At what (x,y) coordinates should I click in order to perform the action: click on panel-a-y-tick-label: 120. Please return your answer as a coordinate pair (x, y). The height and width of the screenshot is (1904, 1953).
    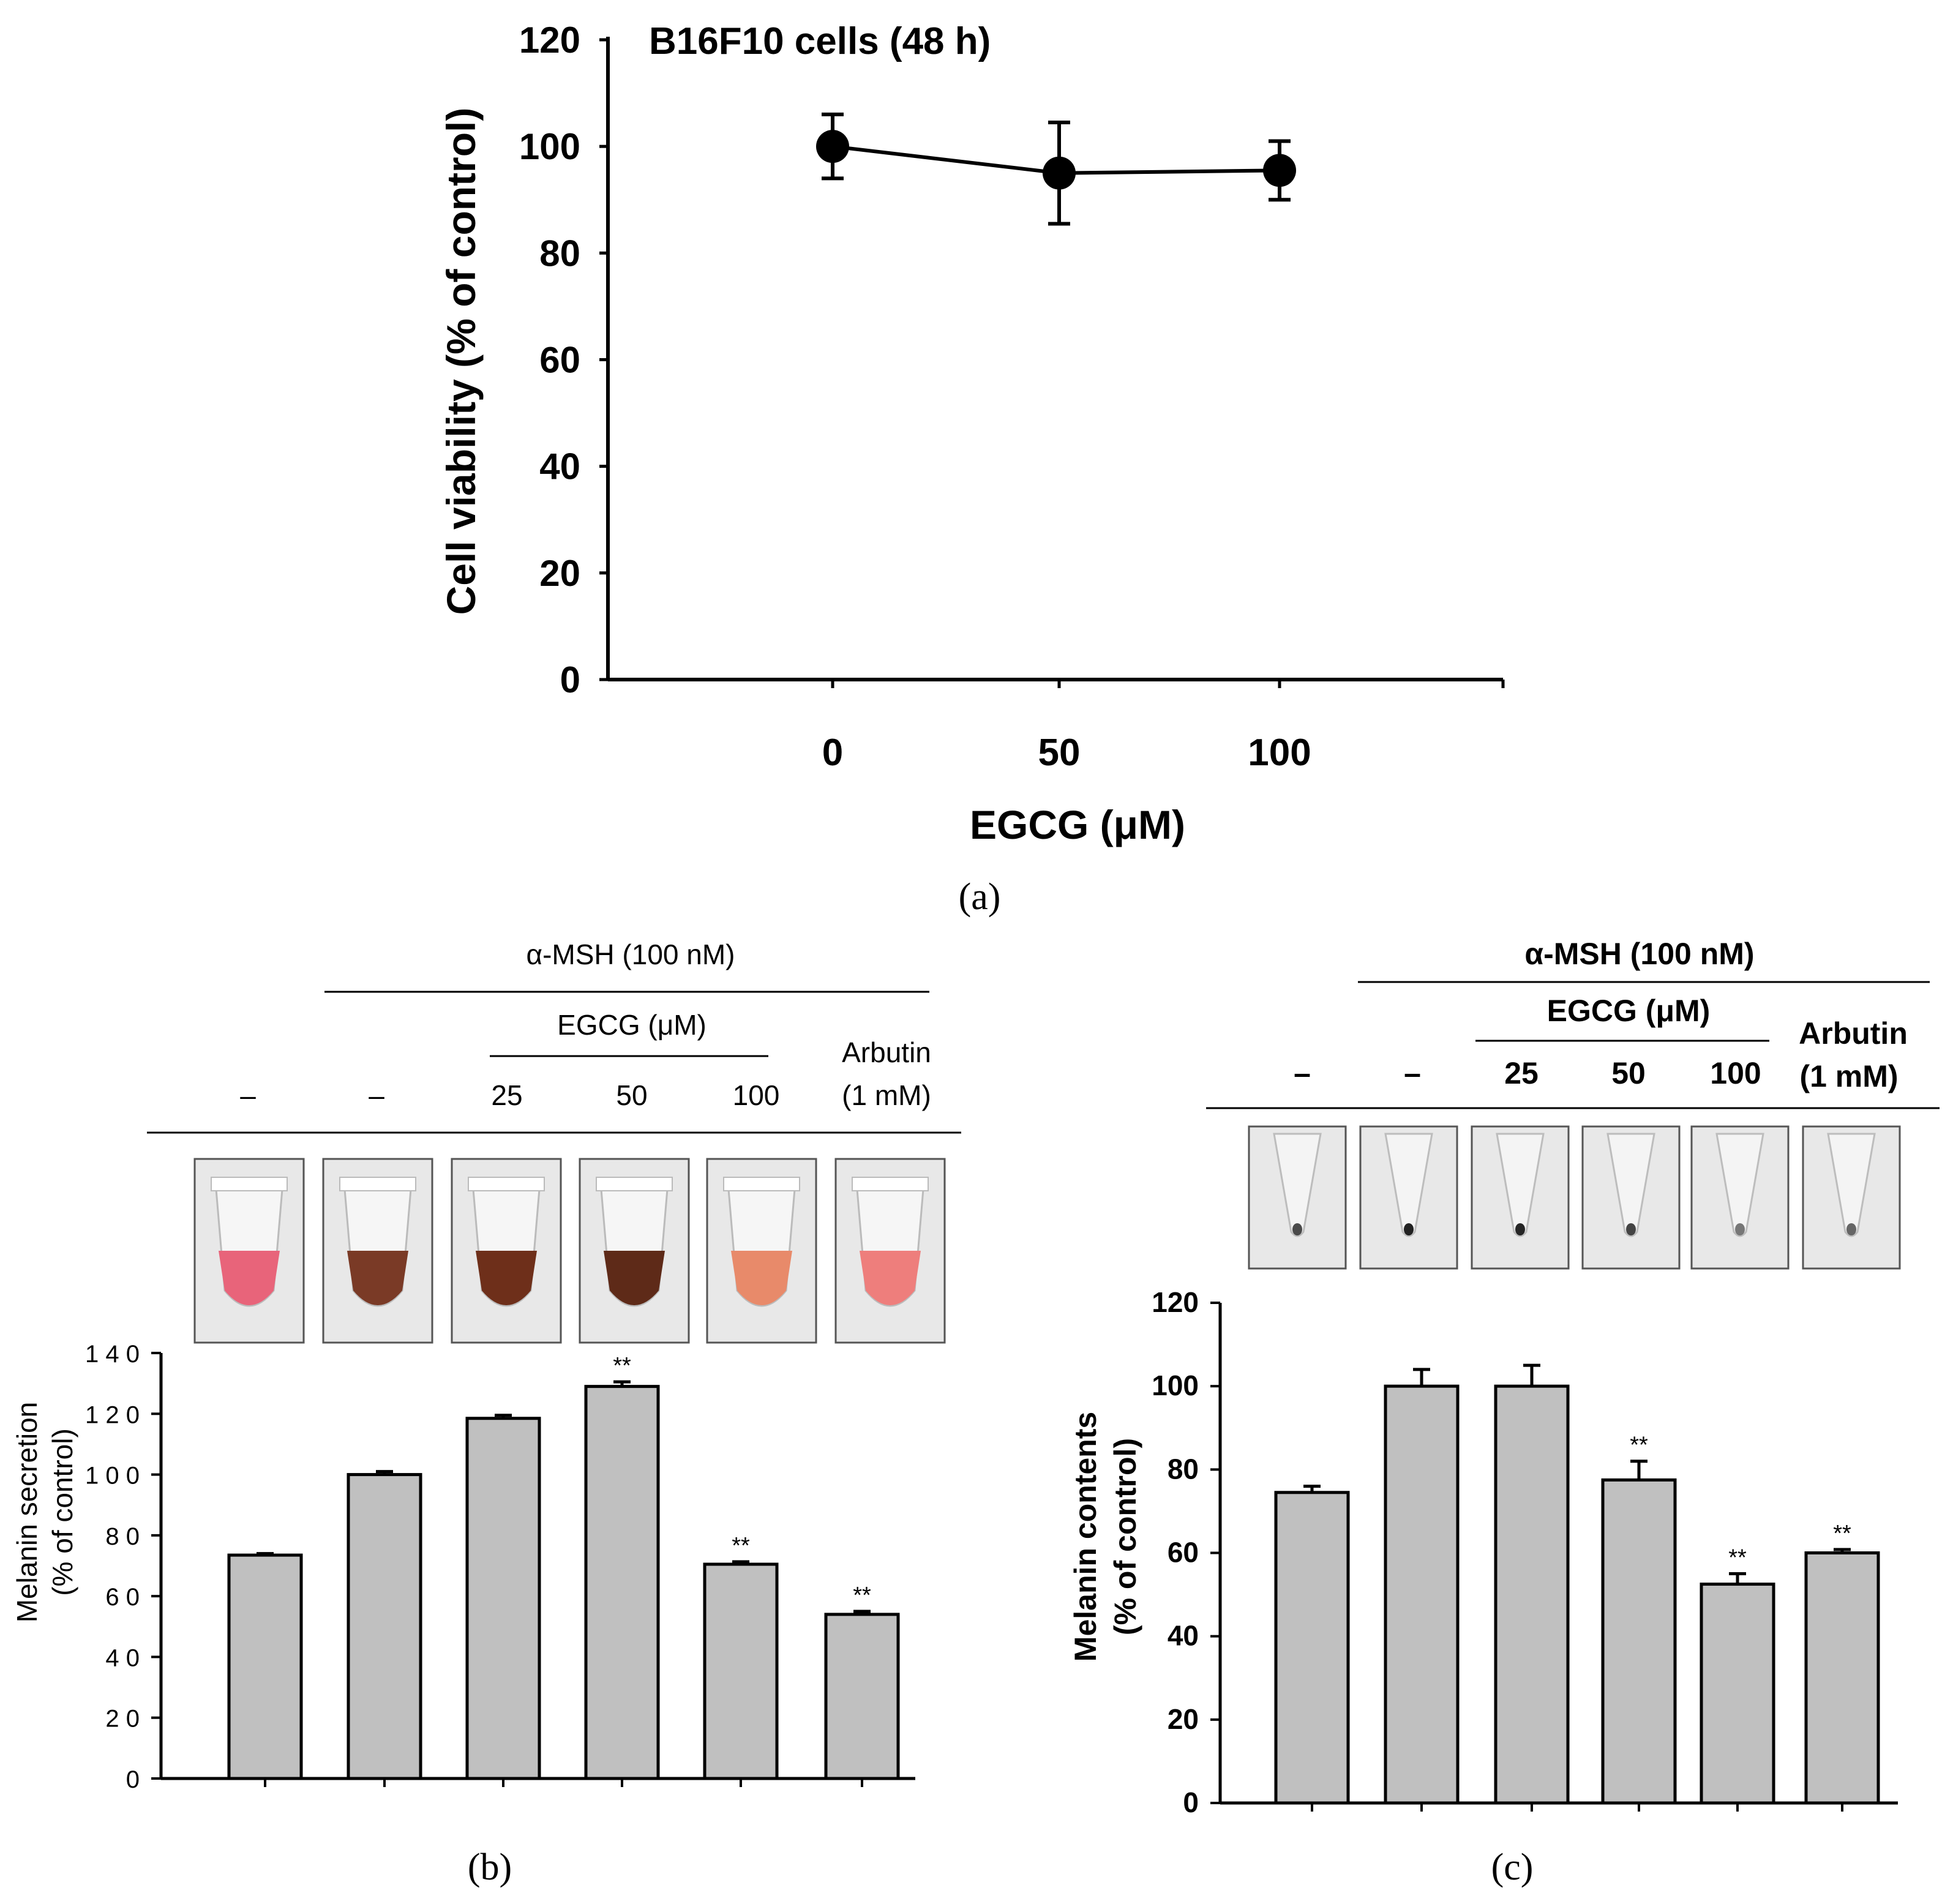
    Looking at the image, I should click on (549, 40).